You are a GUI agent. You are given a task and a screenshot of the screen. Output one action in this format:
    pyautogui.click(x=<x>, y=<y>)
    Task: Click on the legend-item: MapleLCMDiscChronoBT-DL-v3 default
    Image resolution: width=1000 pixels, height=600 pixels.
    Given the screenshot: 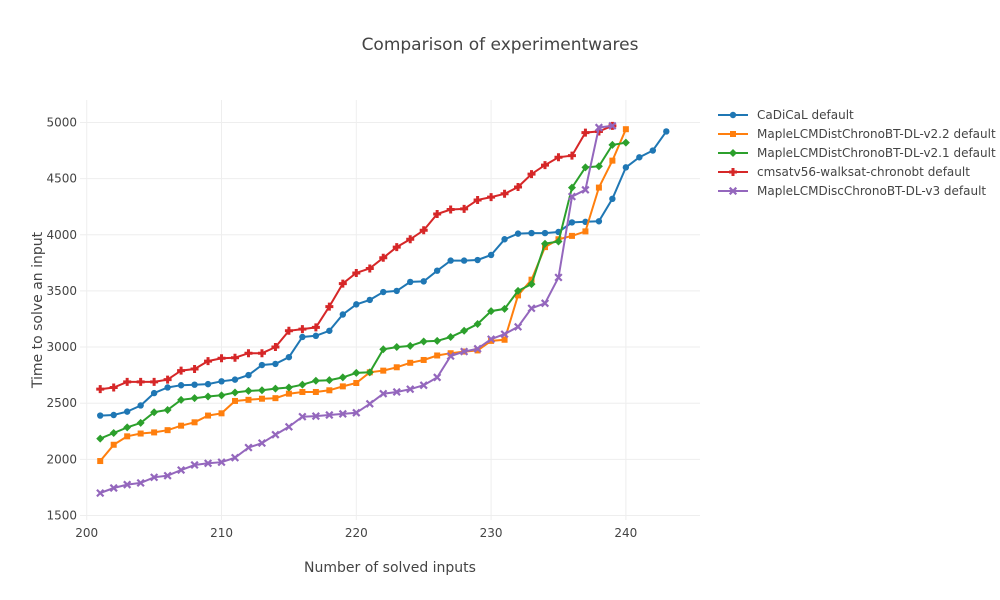 What is the action you would take?
    pyautogui.click(x=852, y=191)
    